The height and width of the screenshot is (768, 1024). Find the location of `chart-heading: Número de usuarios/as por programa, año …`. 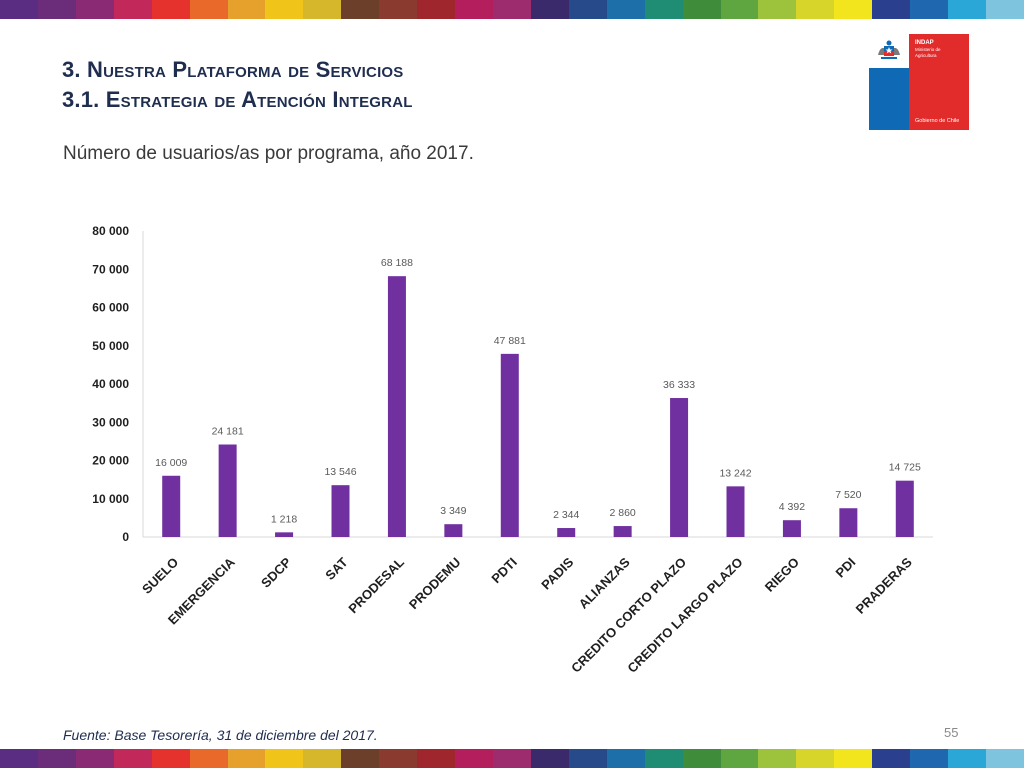

chart-heading: Número de usuarios/as por programa, año … is located at coordinates (268, 153).